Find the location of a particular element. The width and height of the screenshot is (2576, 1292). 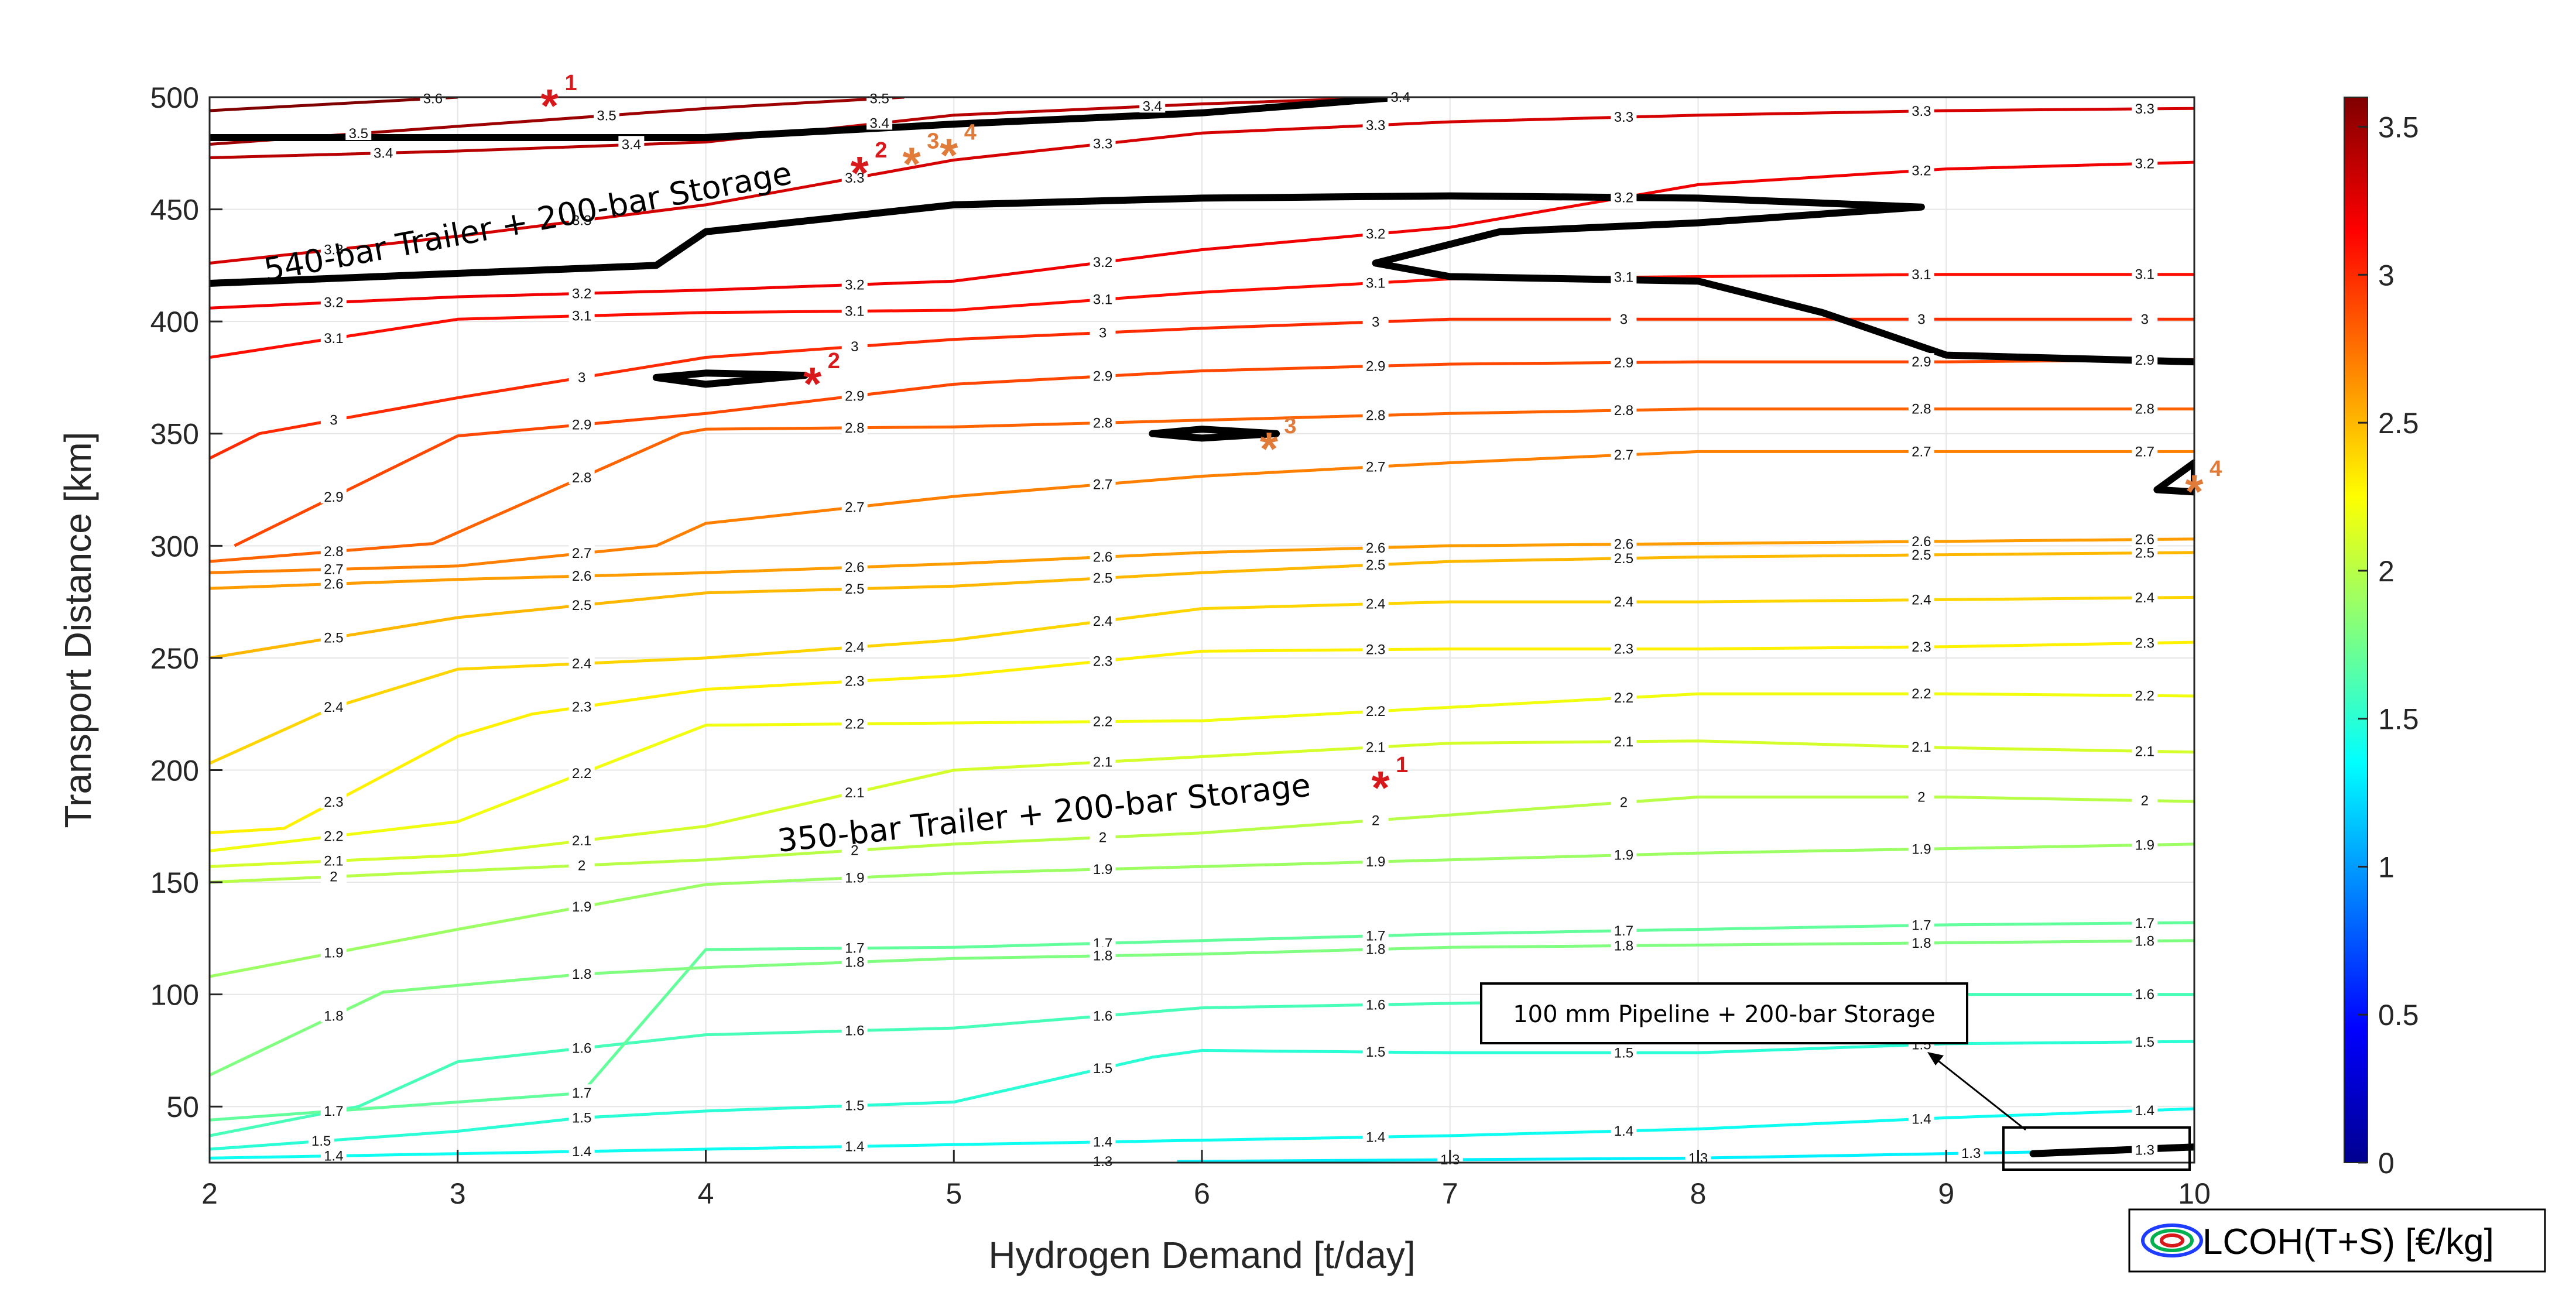

contour-label: 3.3 is located at coordinates (854, 178).